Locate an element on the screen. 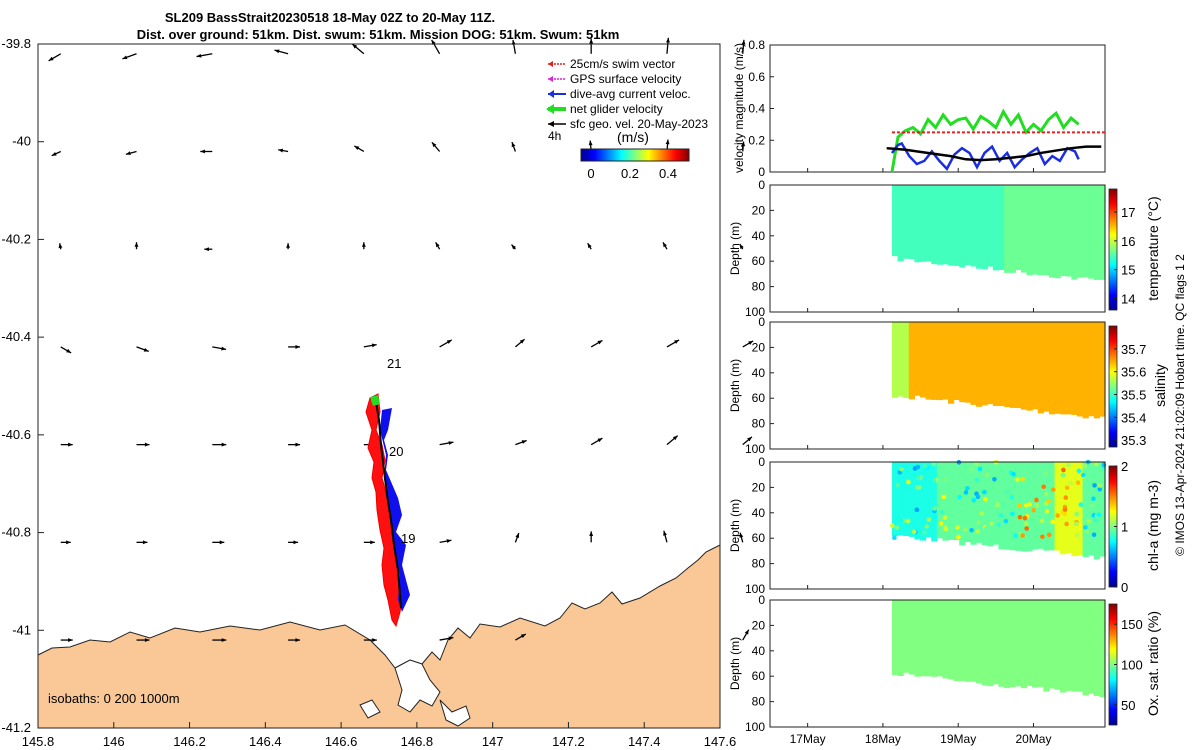  velocity-ylabel: velocity magnitude (m/s) is located at coordinates (739, 108).